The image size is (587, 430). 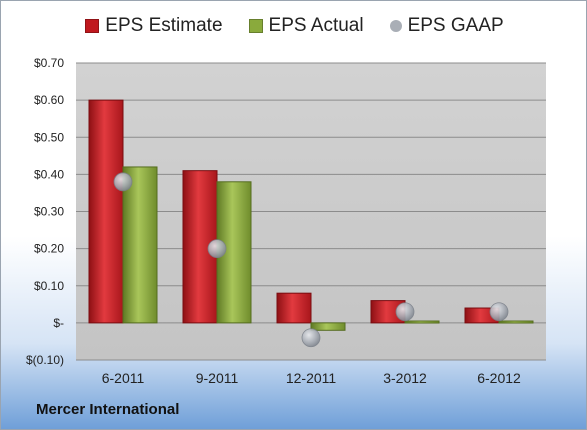 I want to click on y-tick-label: $0.50, so click(x=49, y=137).